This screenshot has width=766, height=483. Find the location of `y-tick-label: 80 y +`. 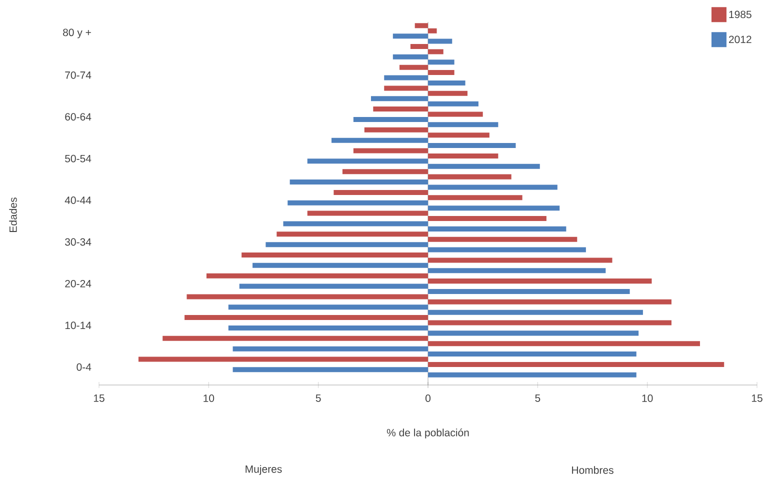

y-tick-label: 80 y + is located at coordinates (77, 33).